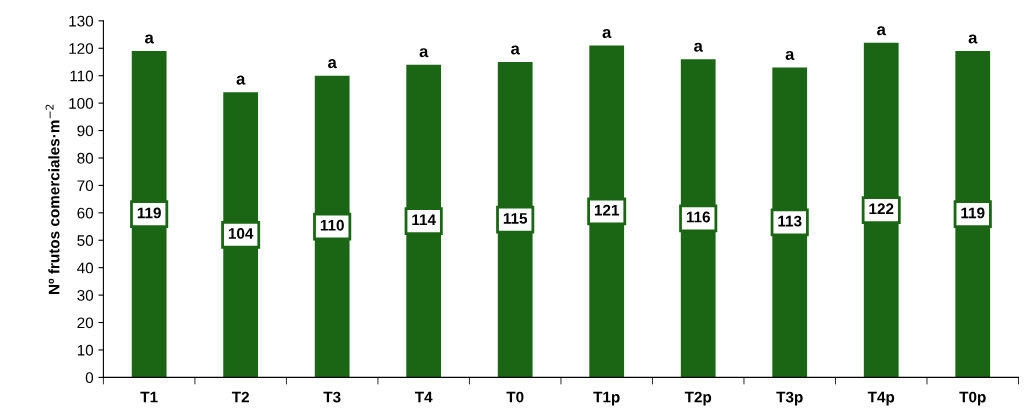  Describe the element at coordinates (515, 397) in the screenshot. I see `x-tick-label: T0` at that location.